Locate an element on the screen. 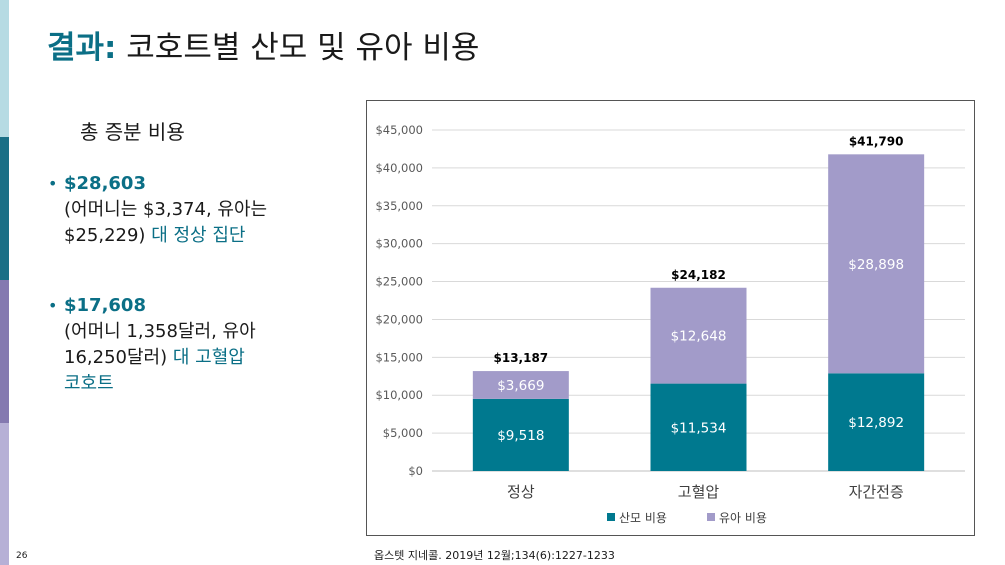  data-label: $12,648 is located at coordinates (699, 337).